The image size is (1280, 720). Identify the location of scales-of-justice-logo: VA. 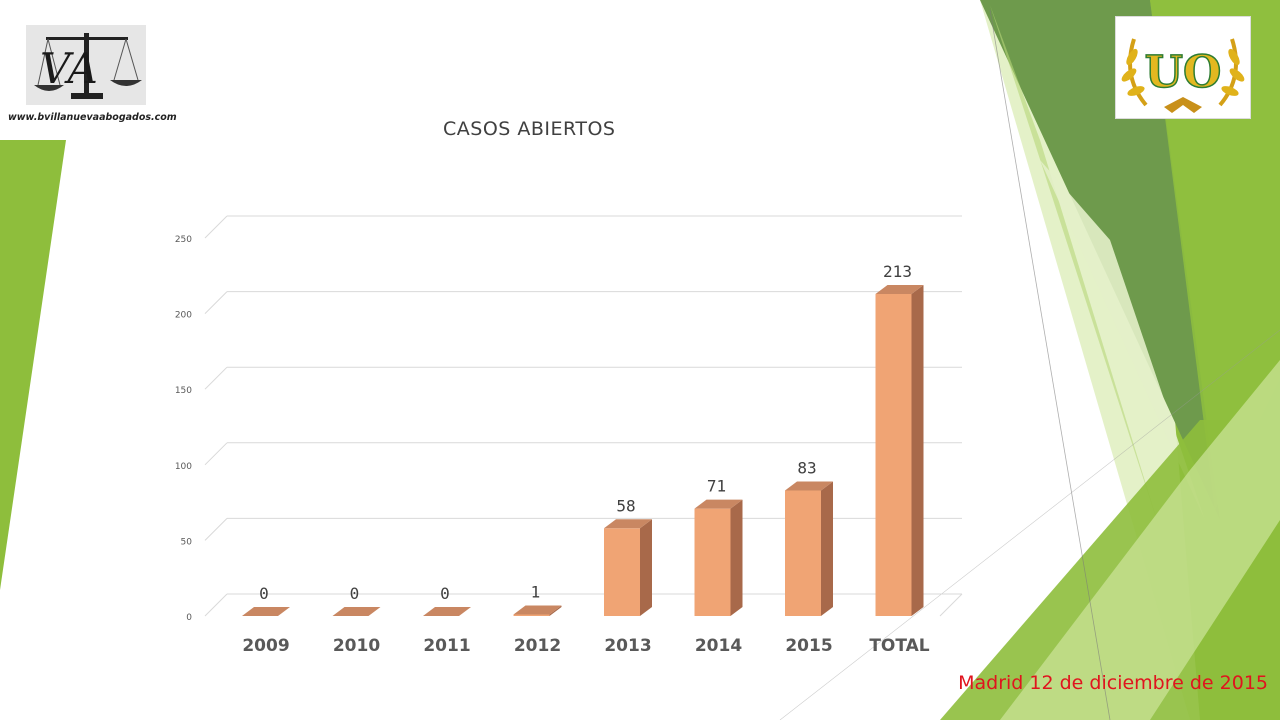
(86, 65).